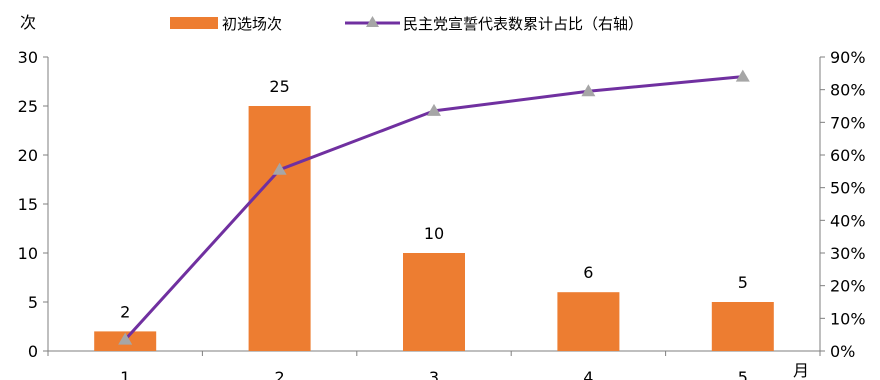 The image size is (880, 380). Describe the element at coordinates (28, 106) in the screenshot. I see `y-left-tick-label: 25` at that location.